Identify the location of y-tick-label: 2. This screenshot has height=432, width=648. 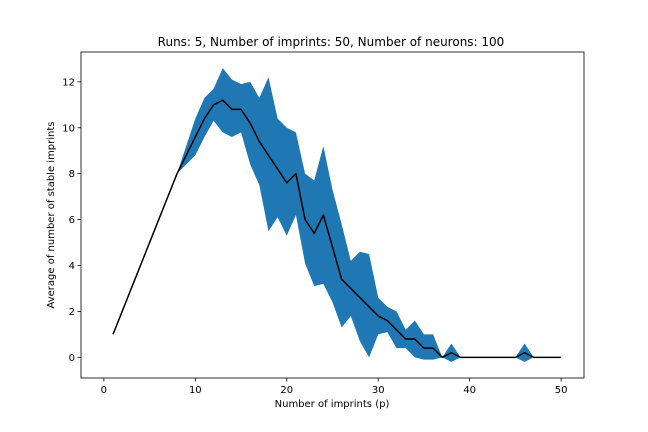
(72, 312).